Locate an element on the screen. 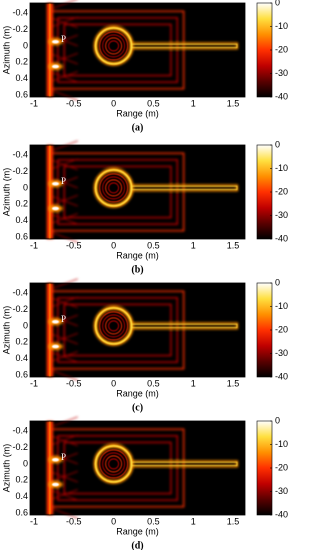  colorbar-tick-label: -10 is located at coordinates (281, 444).